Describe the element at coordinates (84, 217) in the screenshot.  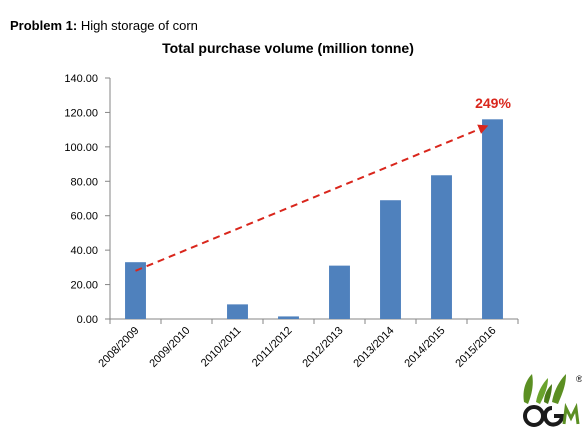
I see `y-tick-label: 60.00` at that location.